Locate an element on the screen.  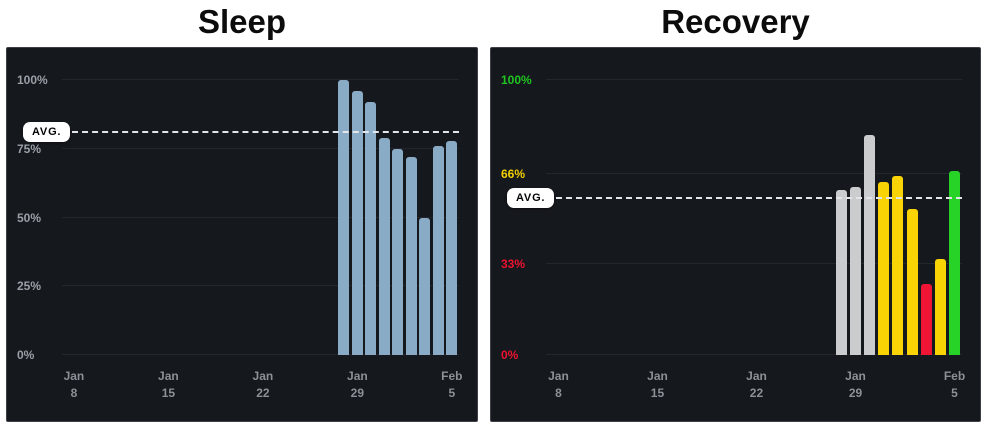
y-tick-label: 33% is located at coordinates (513, 264).